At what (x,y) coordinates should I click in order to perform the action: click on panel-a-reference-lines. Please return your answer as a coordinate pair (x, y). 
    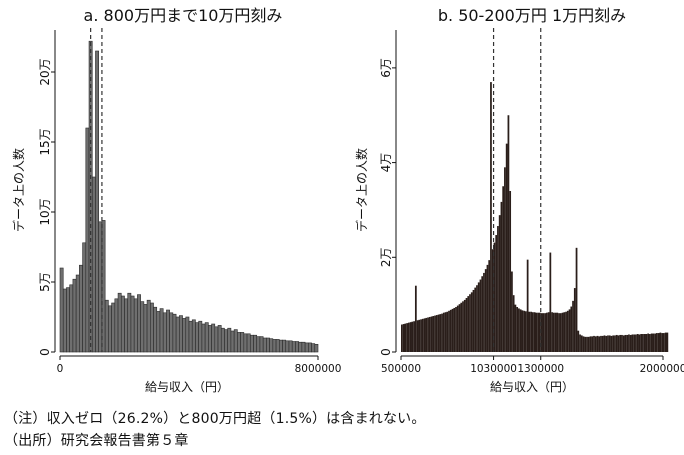
    Looking at the image, I should click on (96, 190).